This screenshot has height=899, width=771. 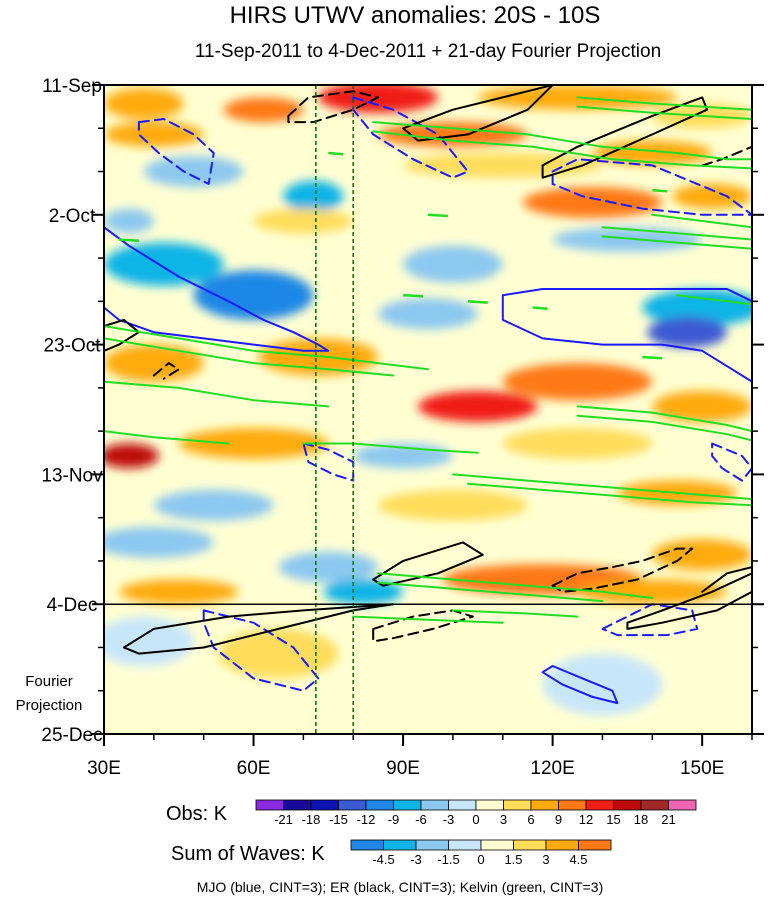 What do you see at coordinates (552, 768) in the screenshot?
I see `x-tick-label: 120E` at bounding box center [552, 768].